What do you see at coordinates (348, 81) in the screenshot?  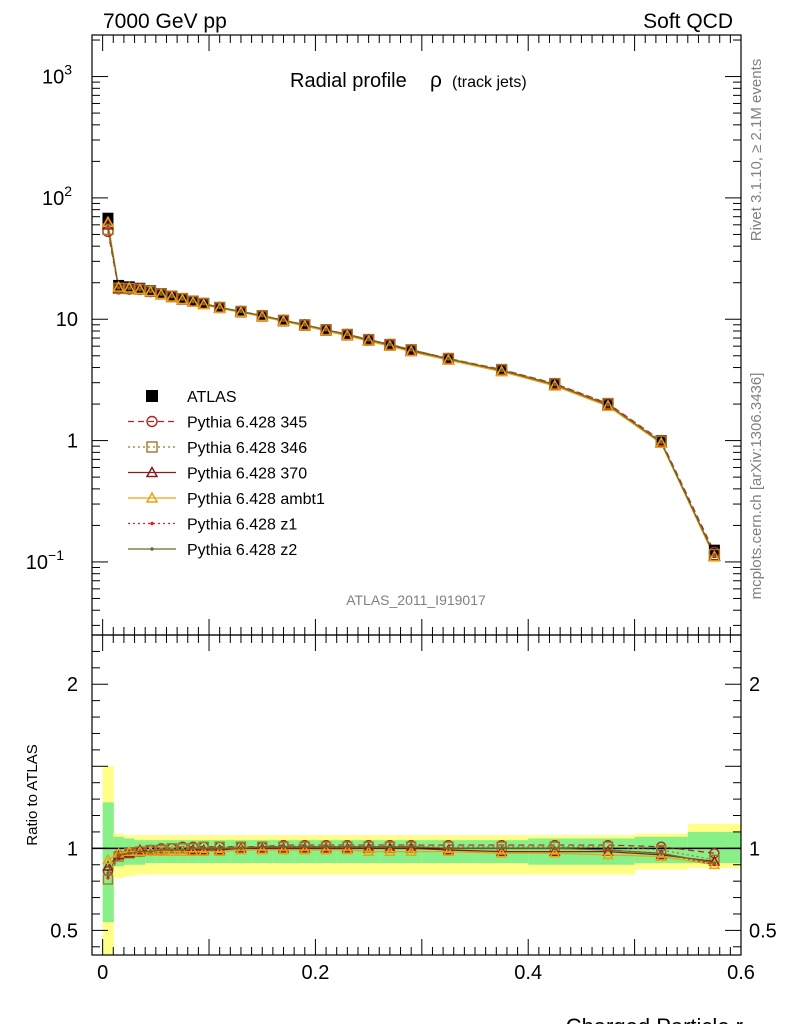 I see `main-title: Radial profile` at bounding box center [348, 81].